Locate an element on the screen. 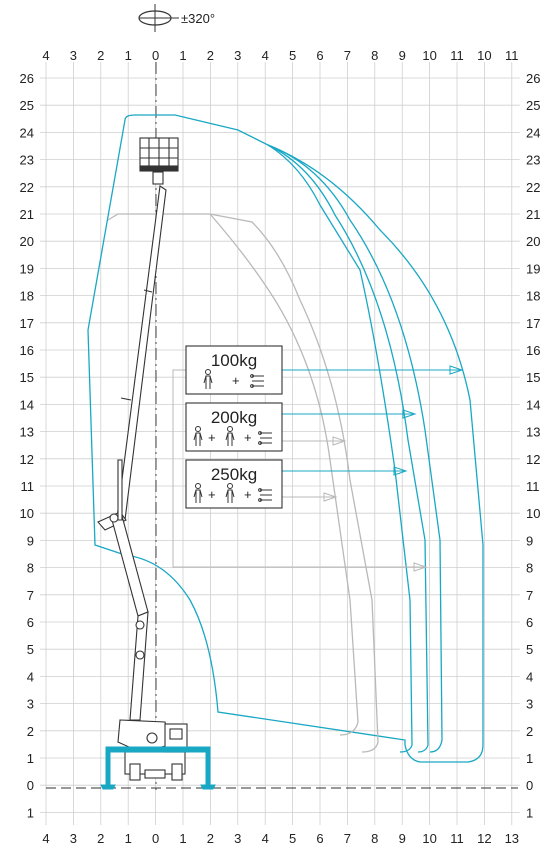 The height and width of the screenshot is (850, 557). arrow-250kg is located at coordinates (400, 471).